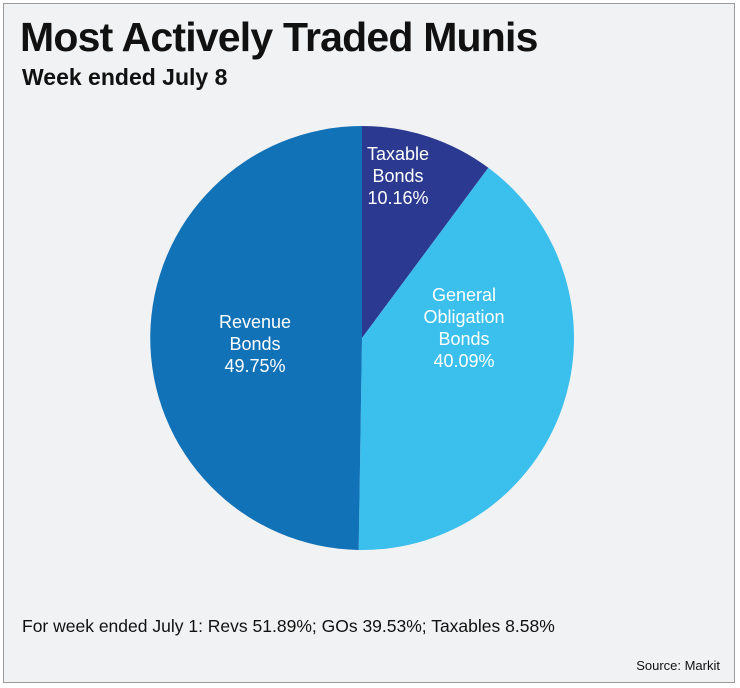 Image resolution: width=740 pixels, height=688 pixels. What do you see at coordinates (255, 322) in the screenshot?
I see `slice-name-label: Revenue` at bounding box center [255, 322].